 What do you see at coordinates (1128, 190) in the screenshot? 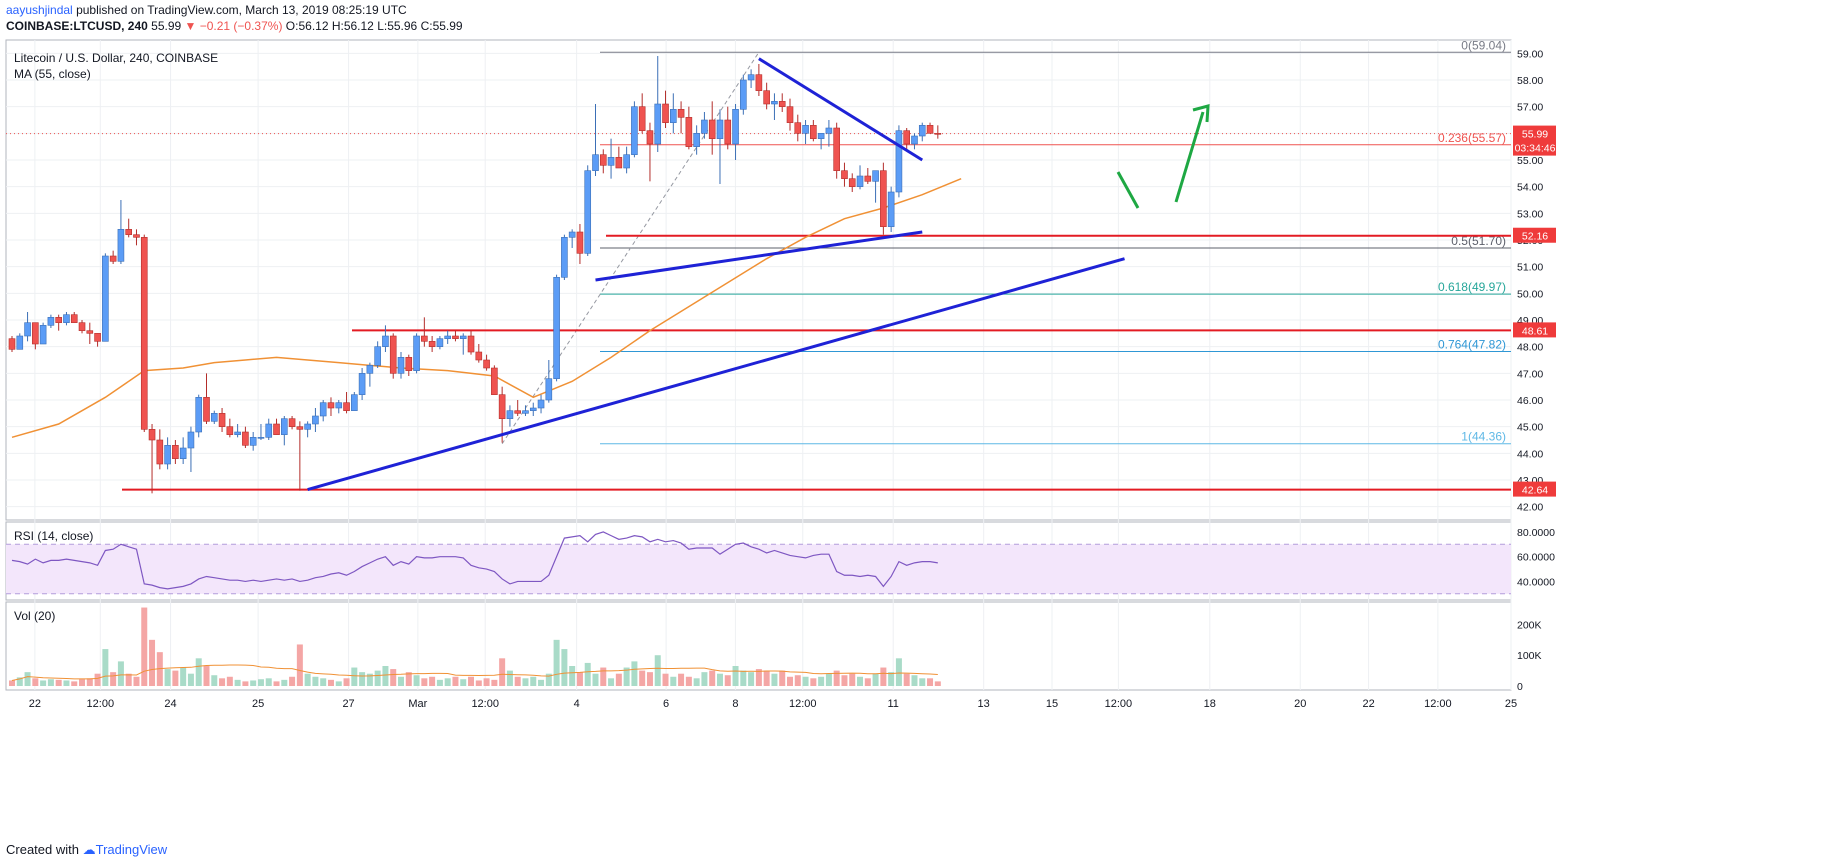
I see `green-arrow-down` at bounding box center [1128, 190].